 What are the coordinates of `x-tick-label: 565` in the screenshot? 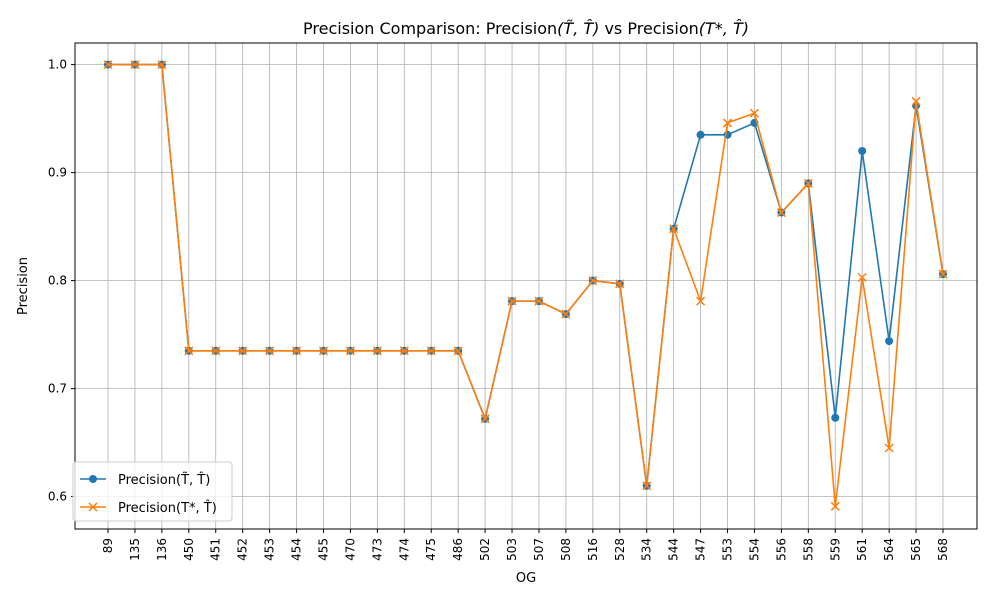 It's located at (916, 549).